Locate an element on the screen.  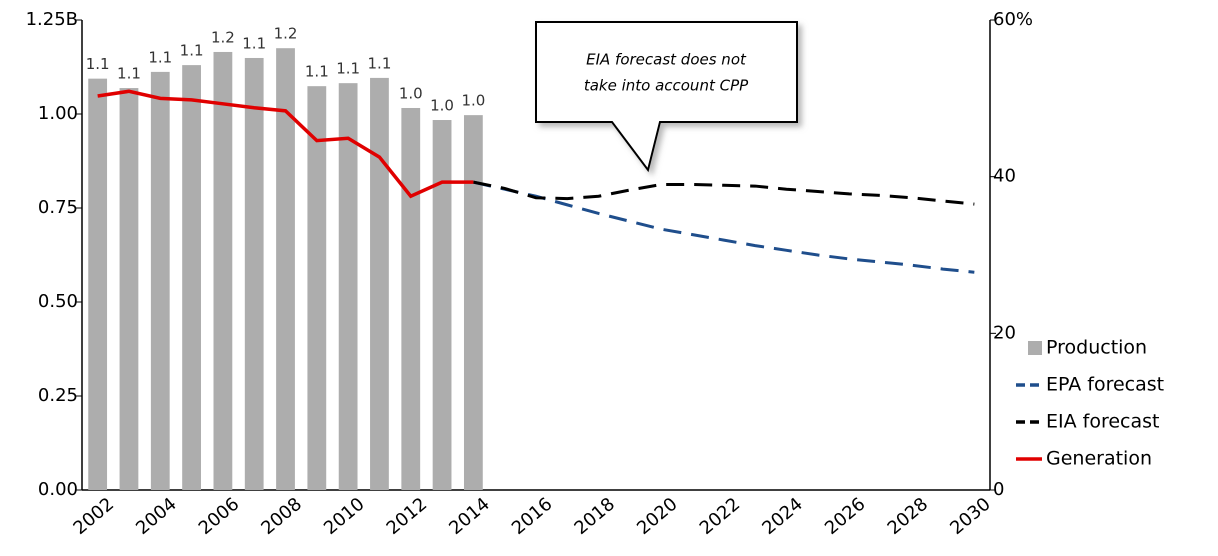
y-tick-label: 0.50 is located at coordinates (58, 301).